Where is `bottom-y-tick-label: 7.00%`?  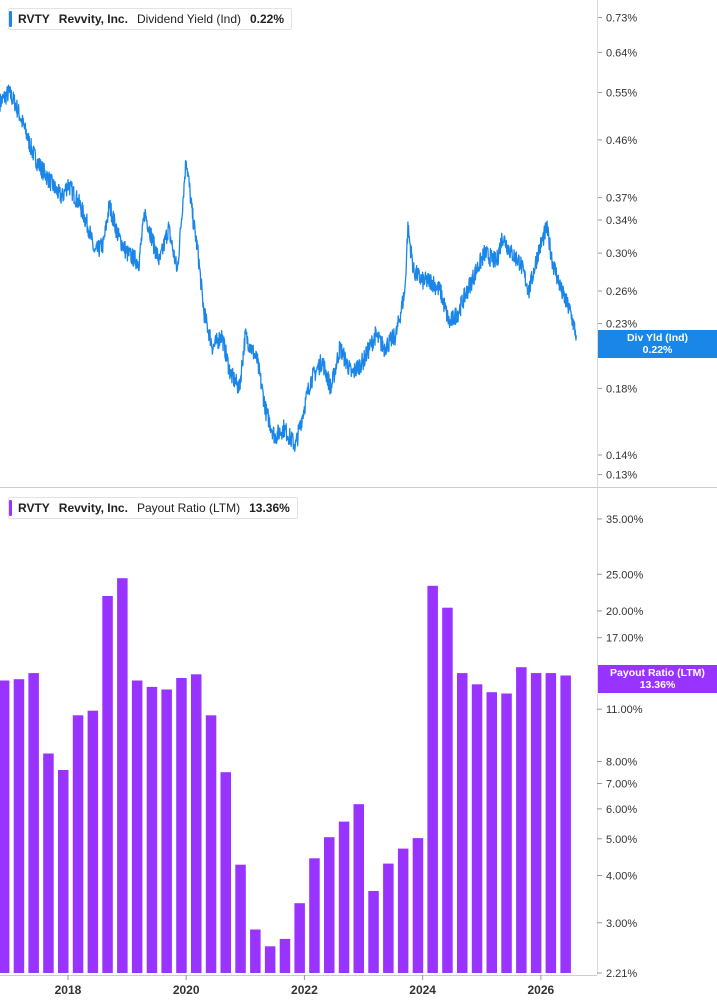
bottom-y-tick-label: 7.00% is located at coordinates (621, 784).